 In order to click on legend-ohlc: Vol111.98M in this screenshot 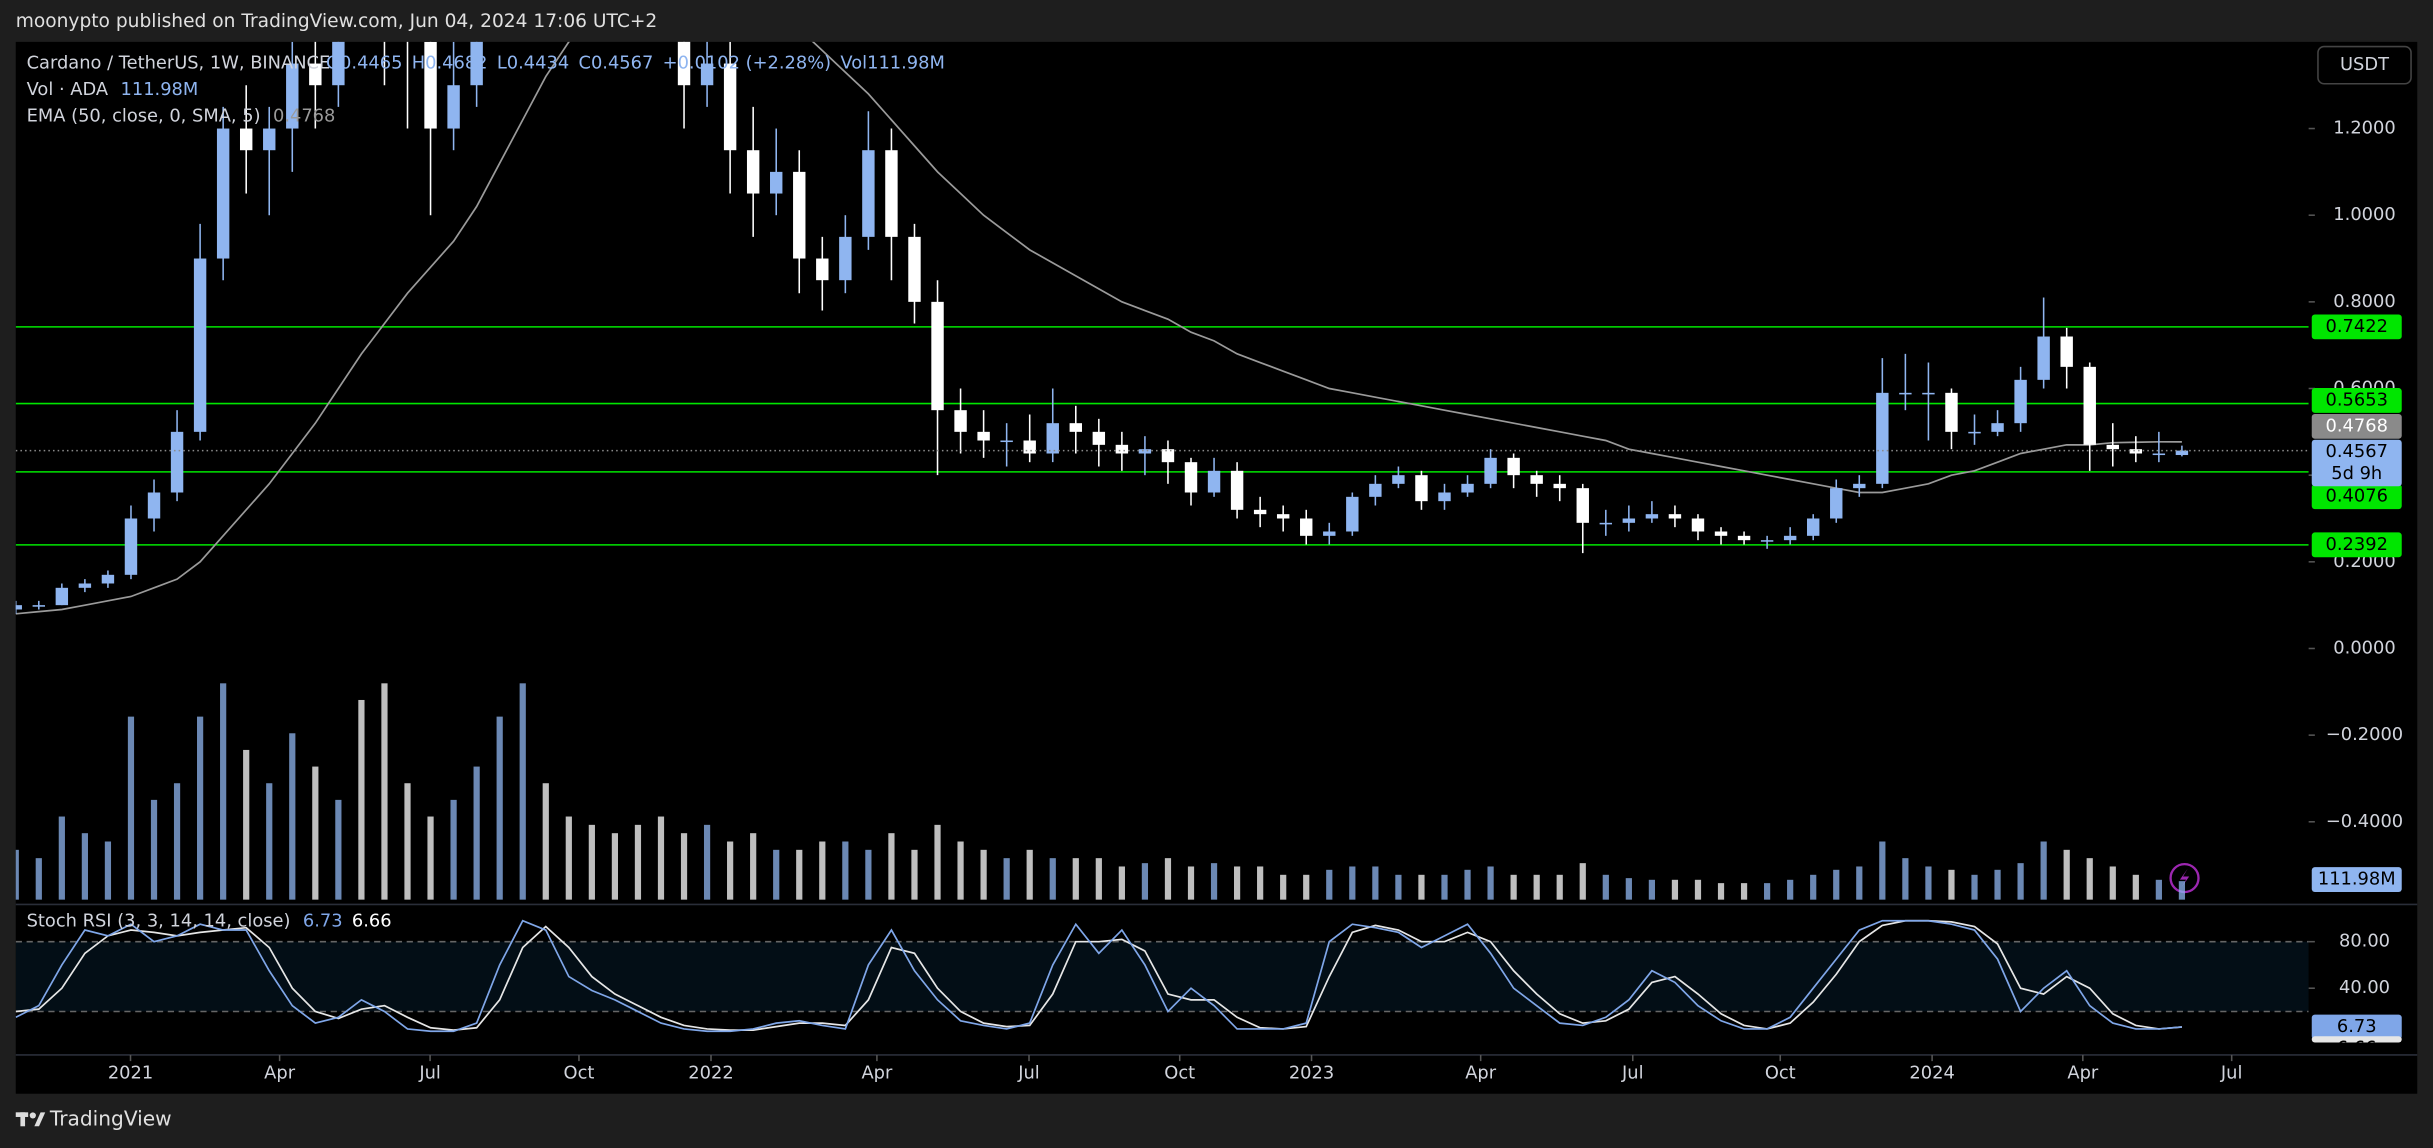, I will do `click(892, 63)`.